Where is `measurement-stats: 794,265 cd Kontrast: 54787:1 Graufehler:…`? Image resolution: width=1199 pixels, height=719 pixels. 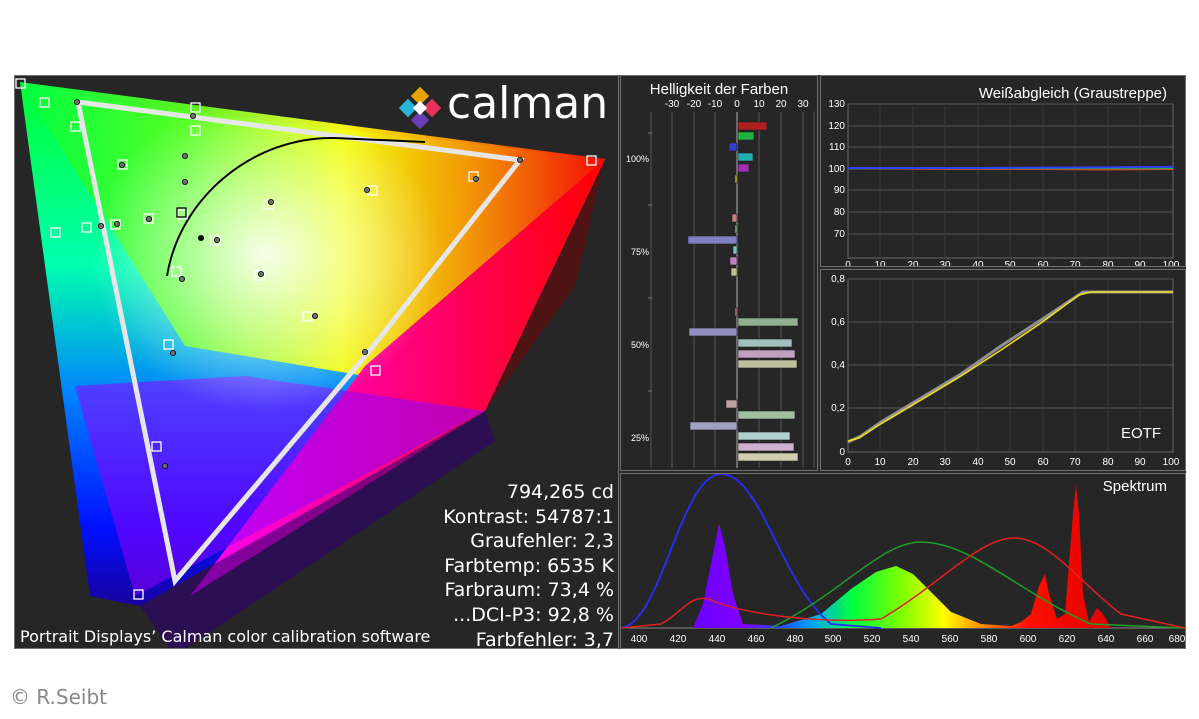
measurement-stats: 794,265 cd Kontrast: 54787:1 Graufehler:… is located at coordinates (528, 566).